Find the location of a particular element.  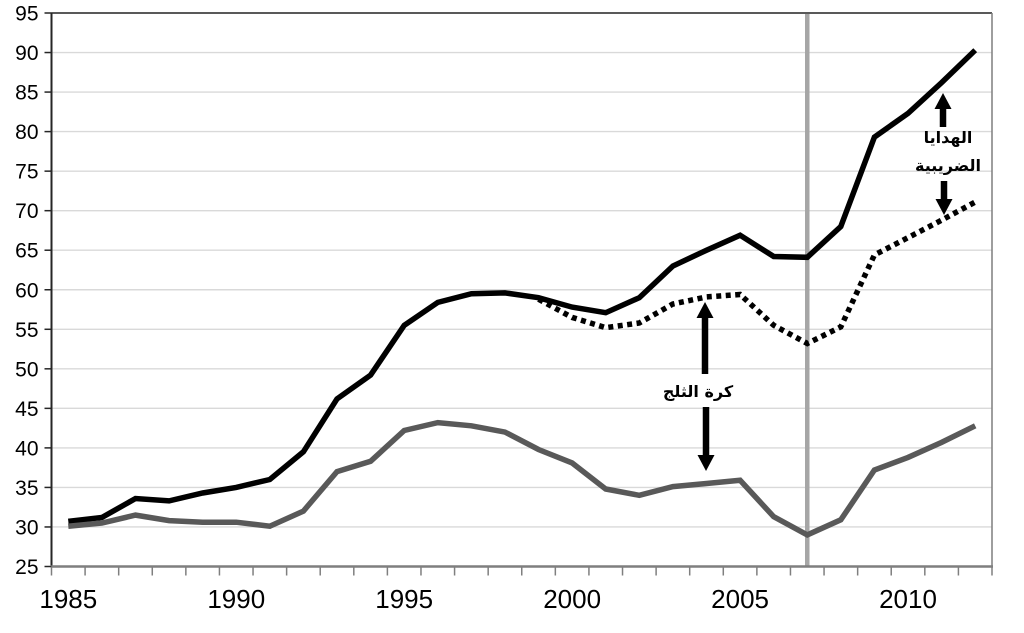

y-axis-label: 55 is located at coordinates (26, 330).